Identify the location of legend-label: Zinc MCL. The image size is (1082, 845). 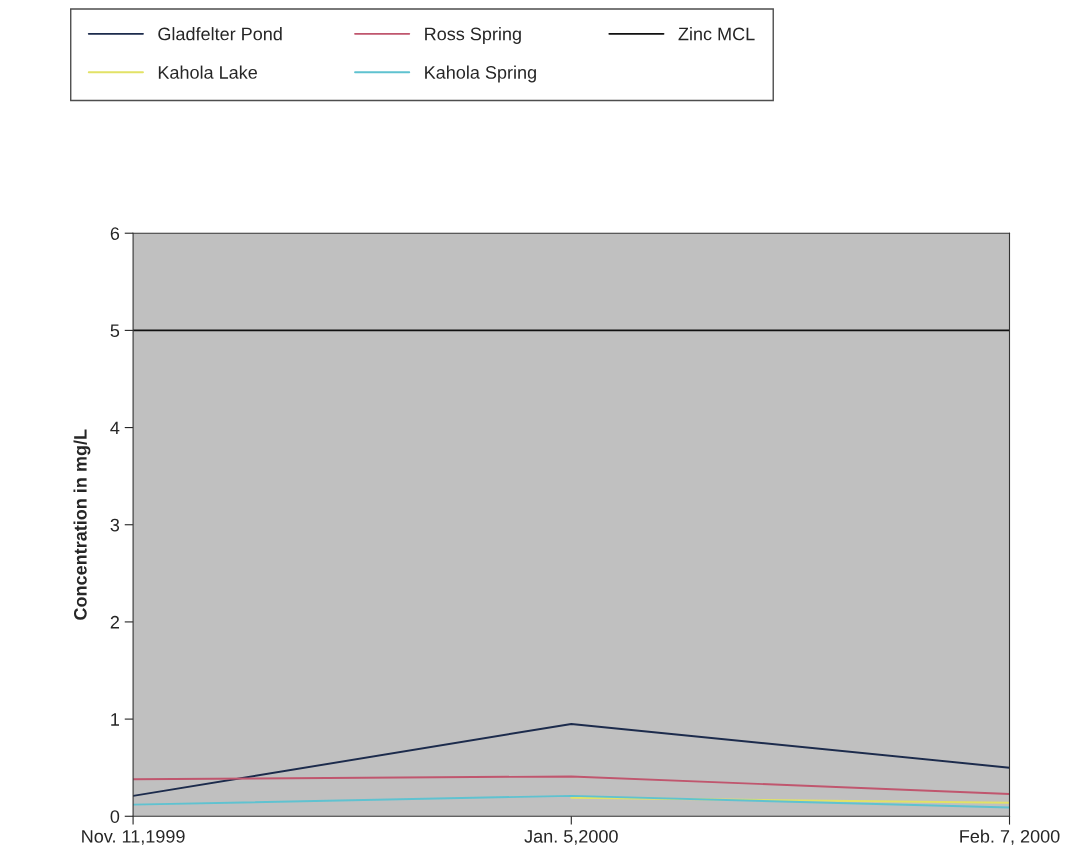
(716, 34).